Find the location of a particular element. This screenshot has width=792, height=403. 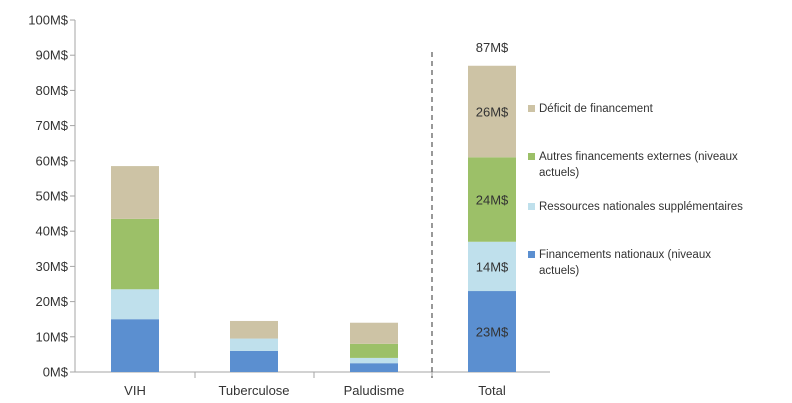

legend-label: Financements nationaux (niveaux is located at coordinates (625, 255).